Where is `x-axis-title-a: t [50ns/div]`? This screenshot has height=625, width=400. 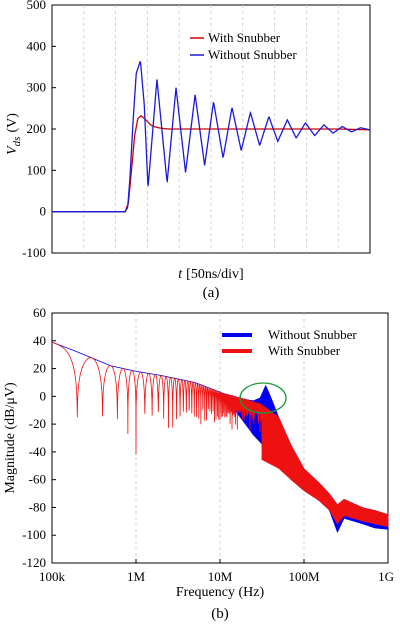
x-axis-title-a: t [50ns/div] is located at coordinates (210, 274).